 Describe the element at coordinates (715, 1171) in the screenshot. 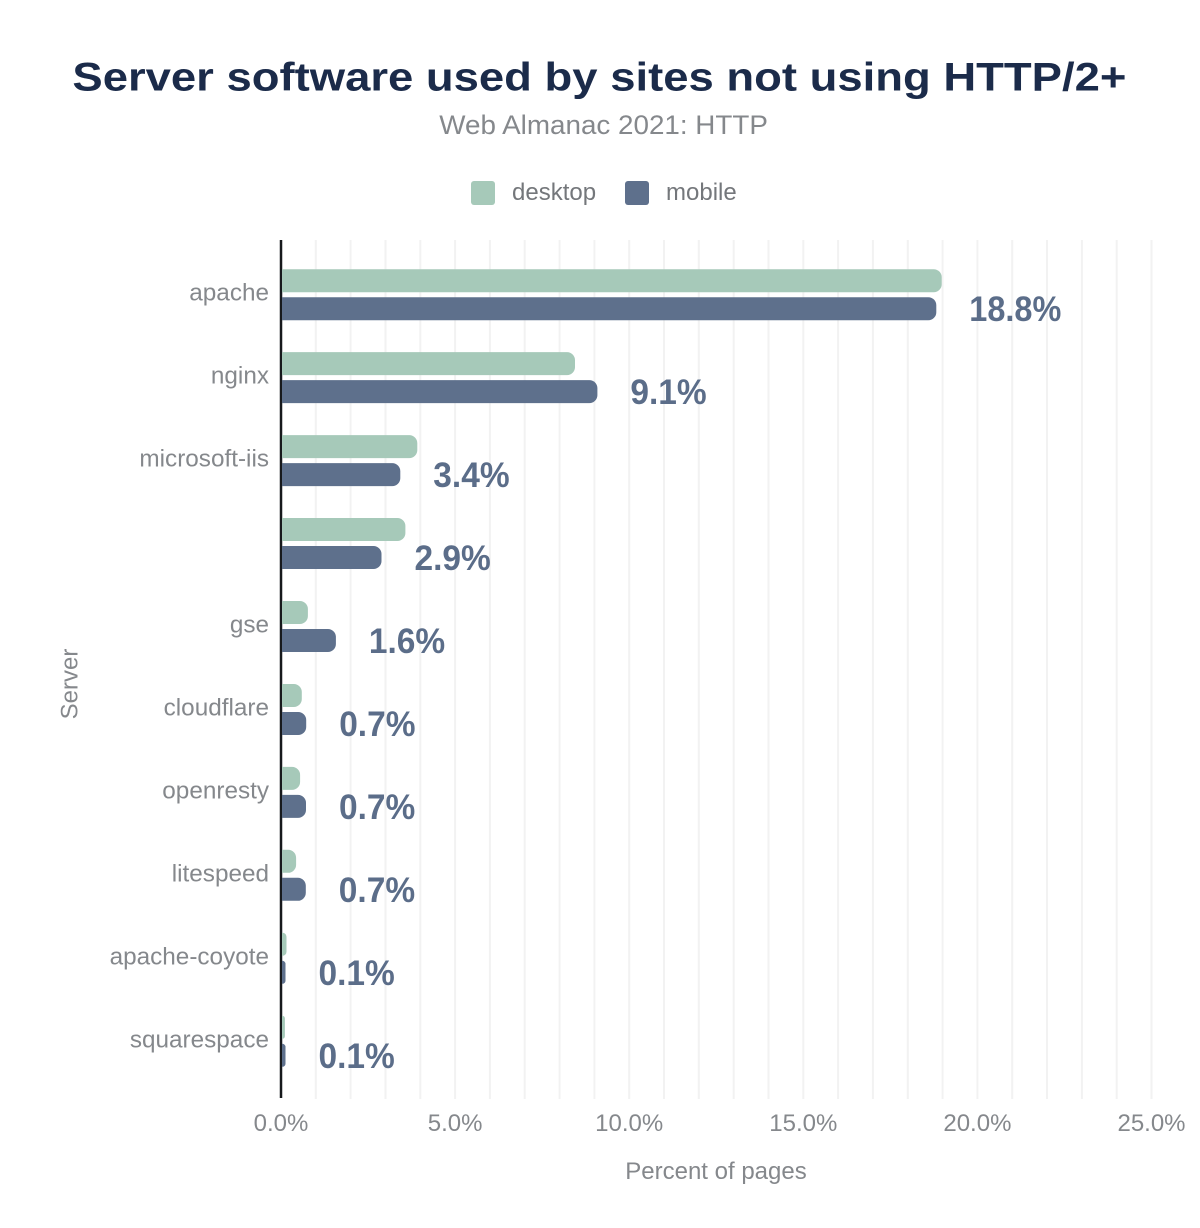

I see `svg-text: Percent of pages` at that location.